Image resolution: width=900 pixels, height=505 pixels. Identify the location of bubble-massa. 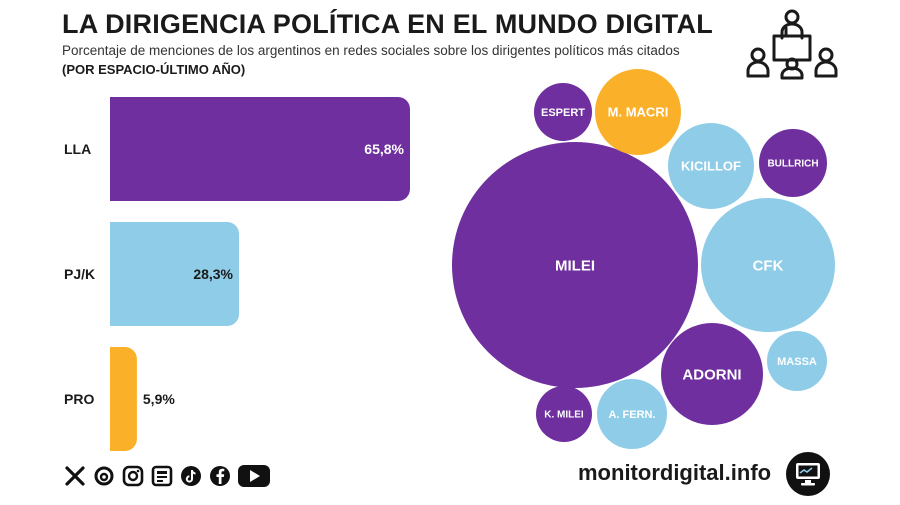
(797, 361).